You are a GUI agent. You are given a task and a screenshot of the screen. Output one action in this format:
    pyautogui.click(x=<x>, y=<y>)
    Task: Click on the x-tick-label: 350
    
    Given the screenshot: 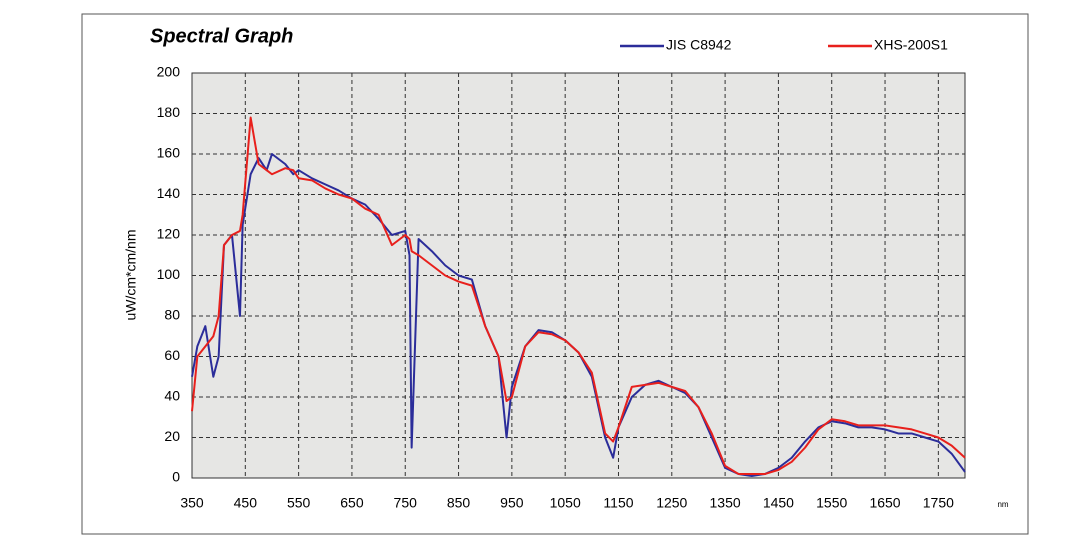 What is the action you would take?
    pyautogui.click(x=192, y=503)
    